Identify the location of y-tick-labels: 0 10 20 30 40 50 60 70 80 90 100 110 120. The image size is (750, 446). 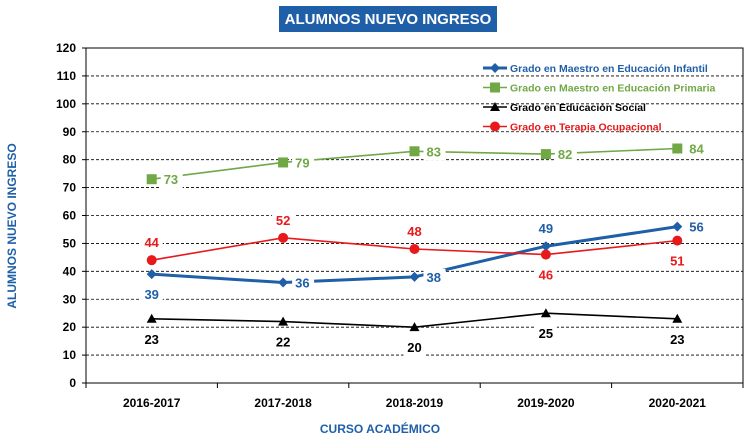
(66, 215).